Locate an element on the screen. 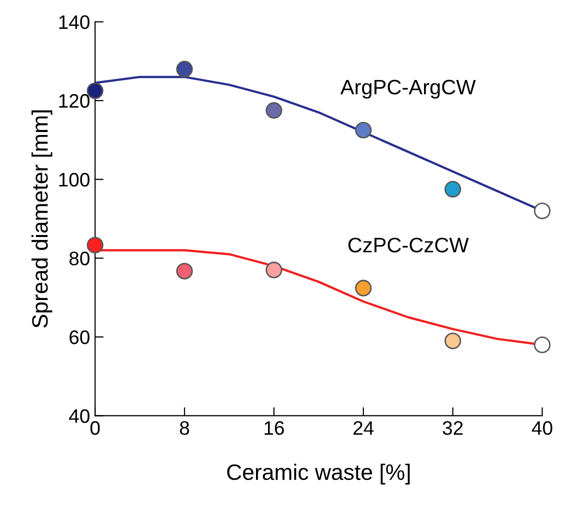  series-label: CzPC-CzCW is located at coordinates (408, 245).